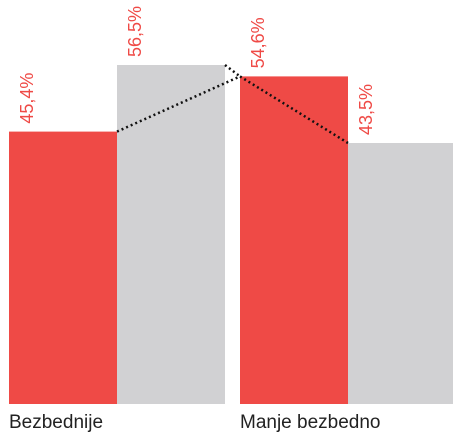  I want to click on connector-lines, so click(232, 104).